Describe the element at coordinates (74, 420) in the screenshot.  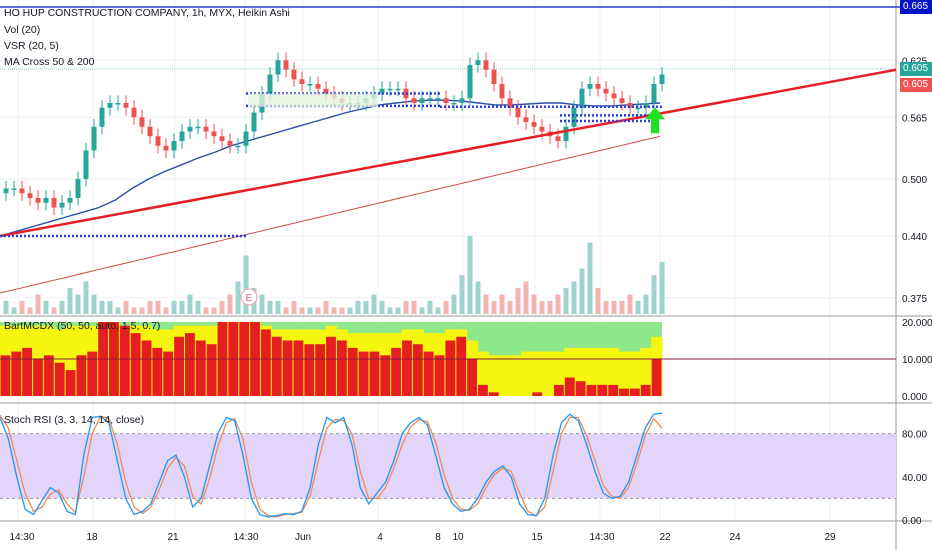
I see `stoch-label: Stoch RSI (3, 3, 14, 14, close)` at that location.